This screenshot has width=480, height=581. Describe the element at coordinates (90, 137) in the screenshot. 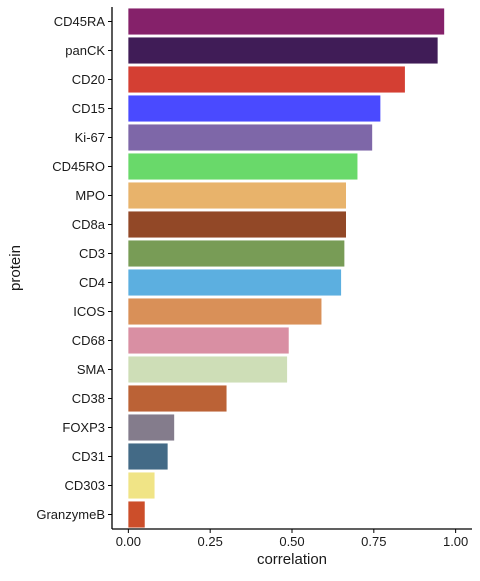

I see `y-tick-label: Ki-67` at that location.